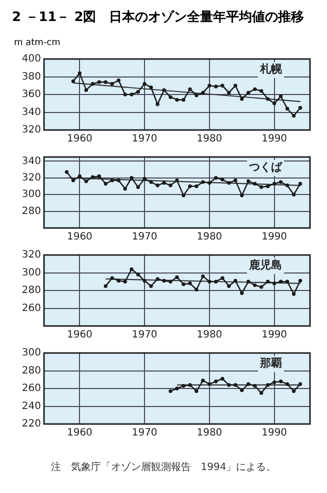  I want to click on chart-subtitle: 札幌, so click(271, 69).